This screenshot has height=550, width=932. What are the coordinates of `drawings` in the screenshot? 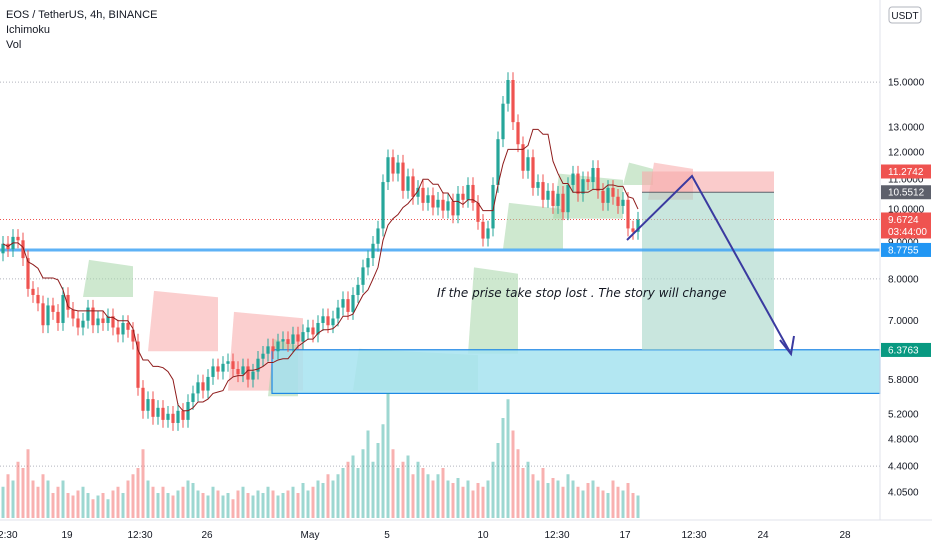 It's located at (710, 265).